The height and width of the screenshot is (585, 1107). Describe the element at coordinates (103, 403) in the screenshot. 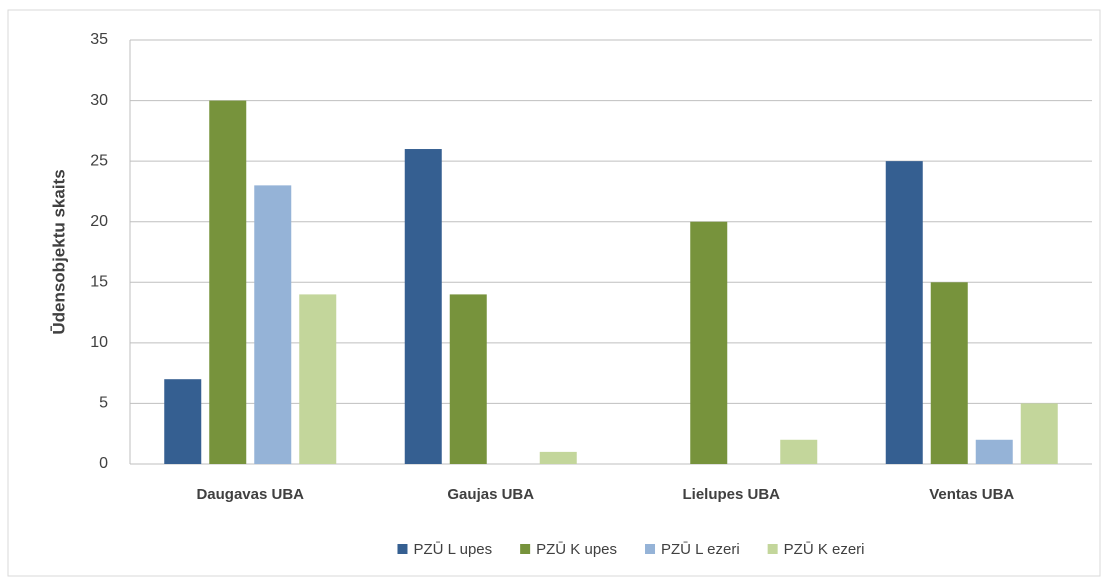

I see `y-tick-label: 5` at that location.